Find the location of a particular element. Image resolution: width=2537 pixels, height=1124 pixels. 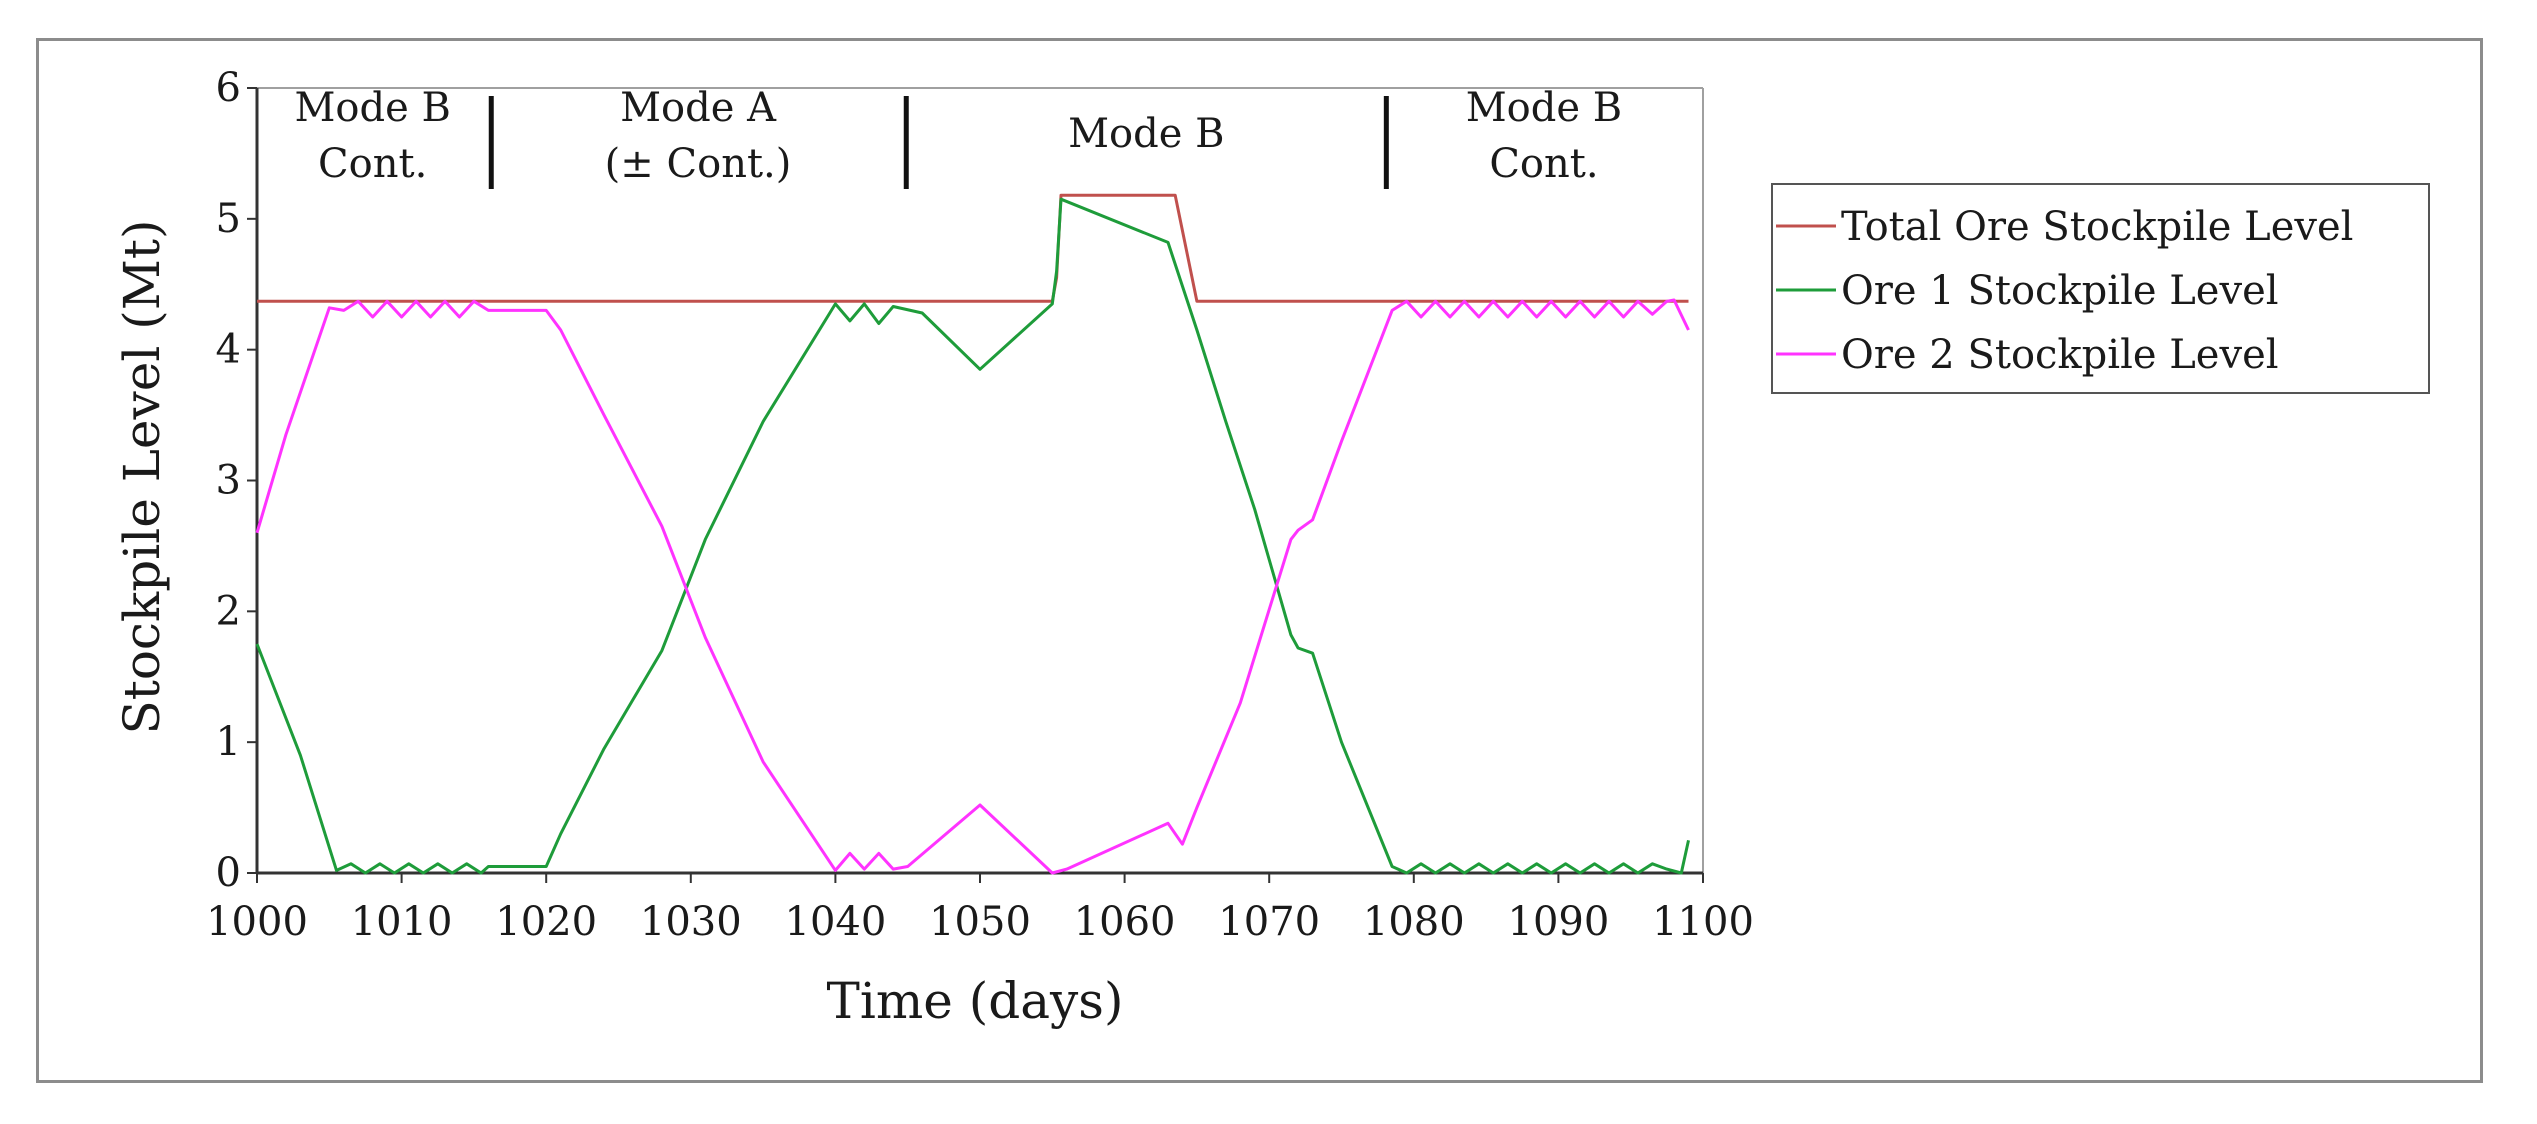

x-tick-label: 1030 is located at coordinates (691, 922).